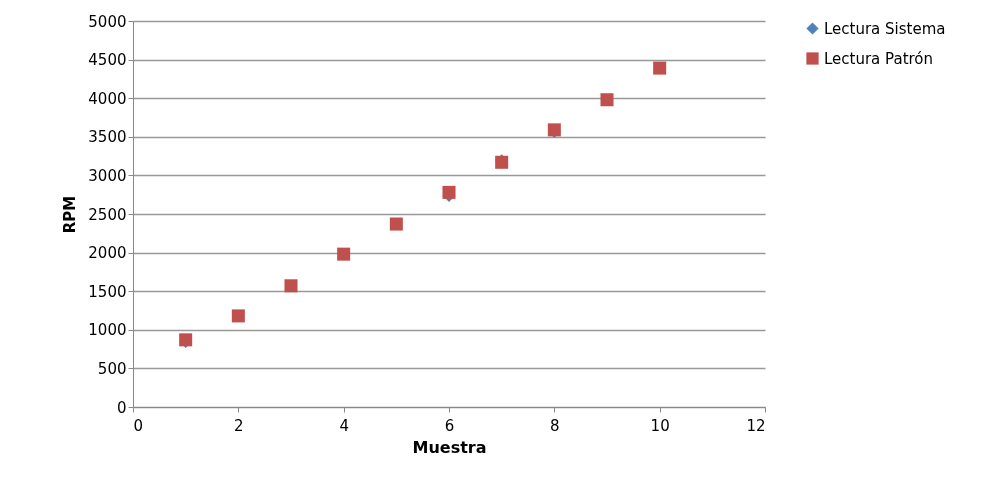 The height and width of the screenshot is (484, 1003). Describe the element at coordinates (112, 368) in the screenshot. I see `y-tick-label: 500` at that location.